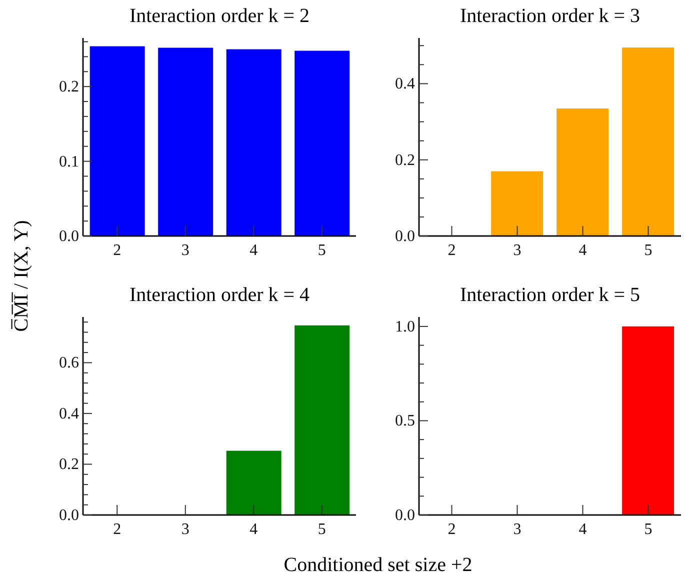 Image resolution: width=696 pixels, height=581 pixels. I want to click on x-axis-title: Conditioned set size +2, so click(378, 565).